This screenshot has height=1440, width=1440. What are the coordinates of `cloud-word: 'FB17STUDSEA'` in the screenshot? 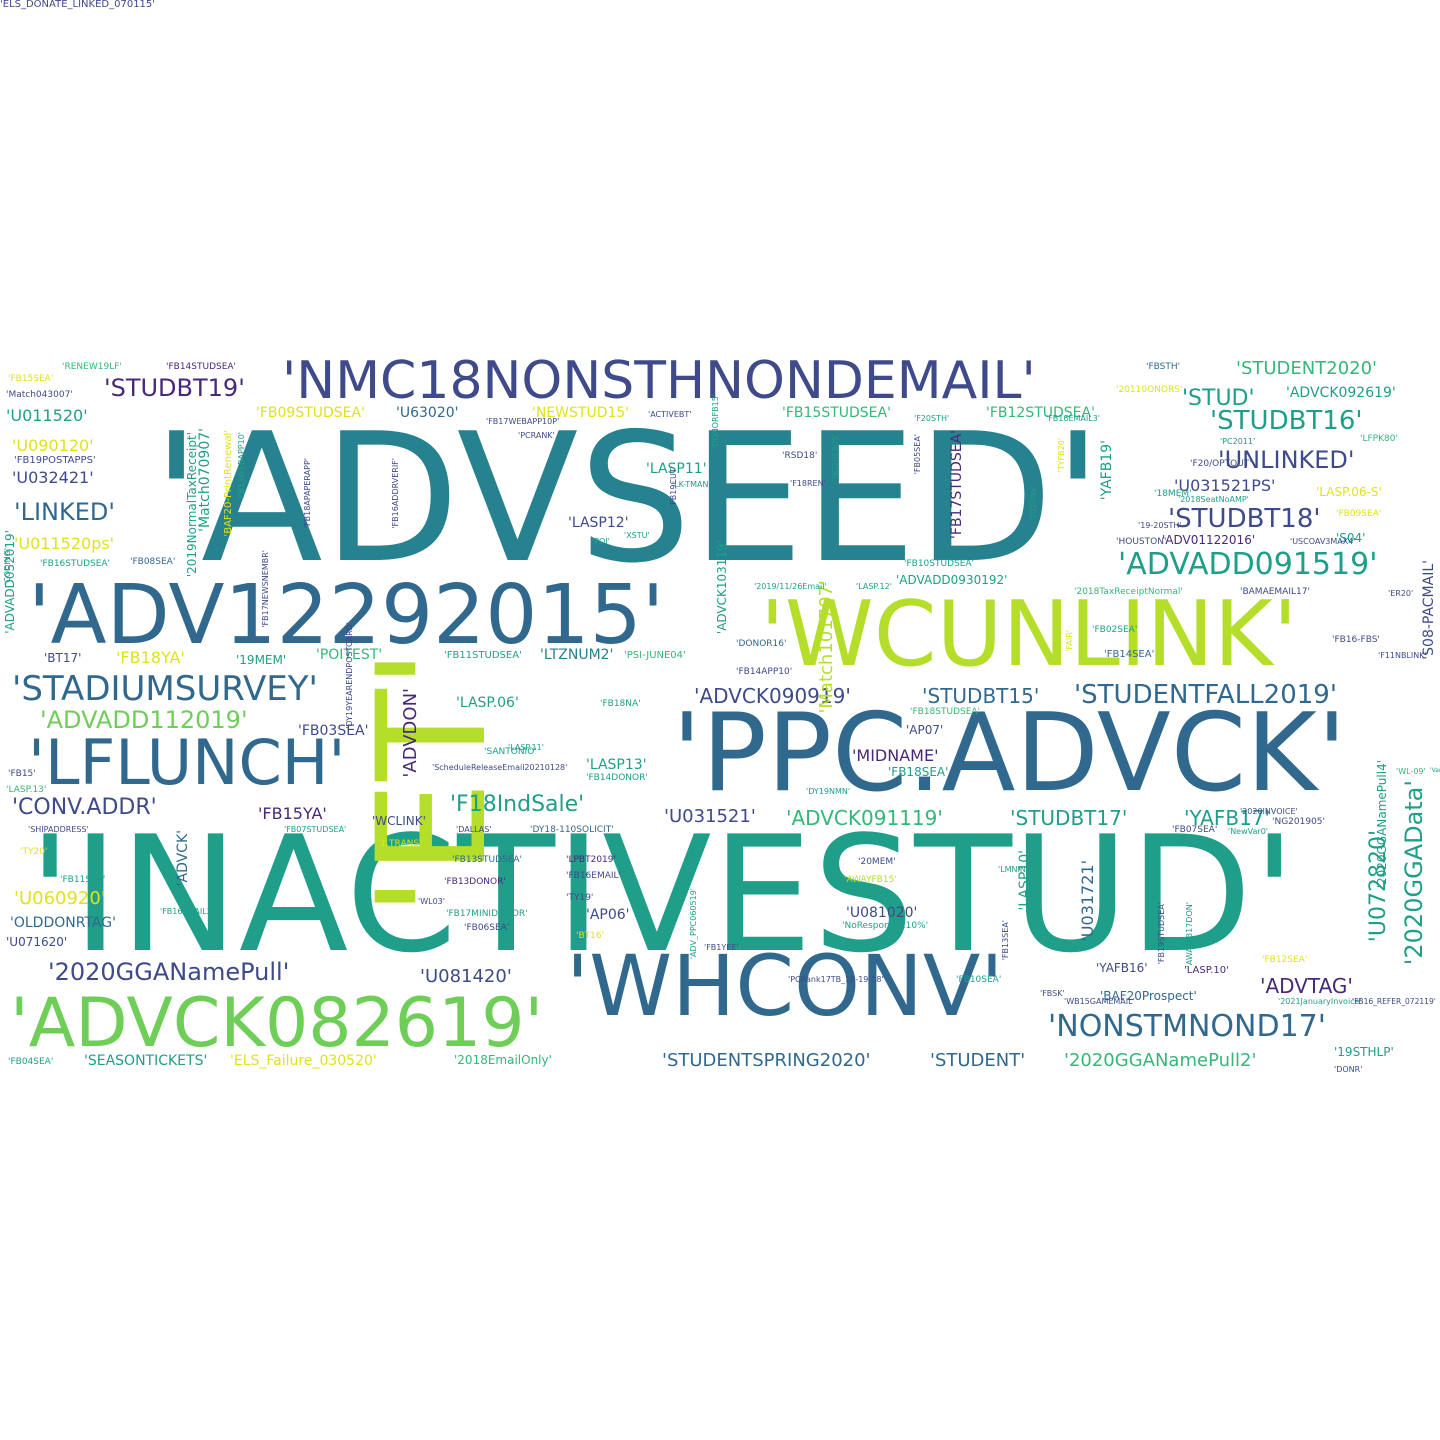 It's located at (957, 484).